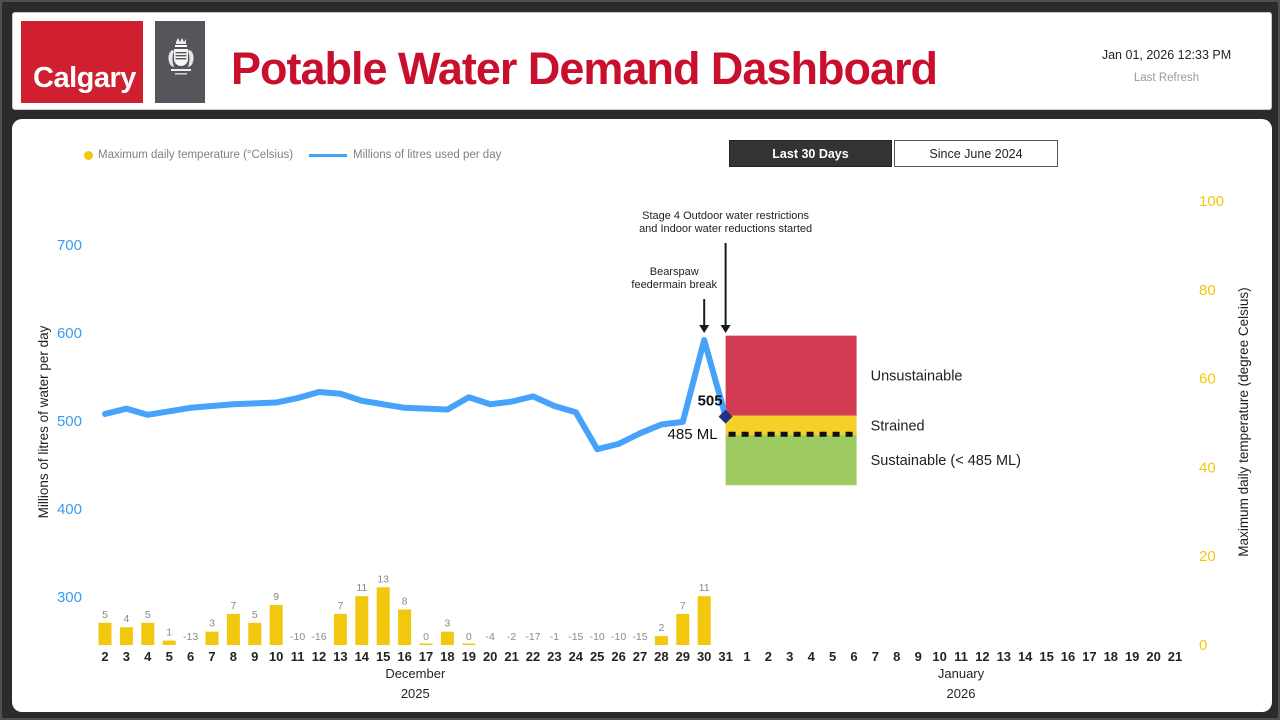  I want to click on date-range-toolbar: Last 30 Days Since June 2024, so click(893, 153).